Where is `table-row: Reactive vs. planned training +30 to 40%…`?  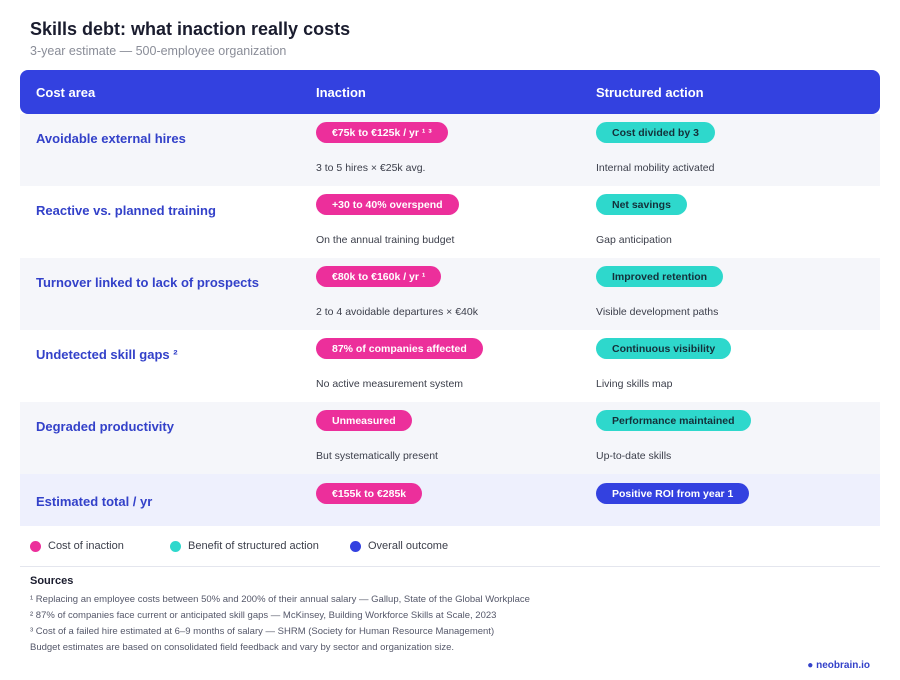
table-row: Reactive vs. planned training +30 to 40%… is located at coordinates (450, 222).